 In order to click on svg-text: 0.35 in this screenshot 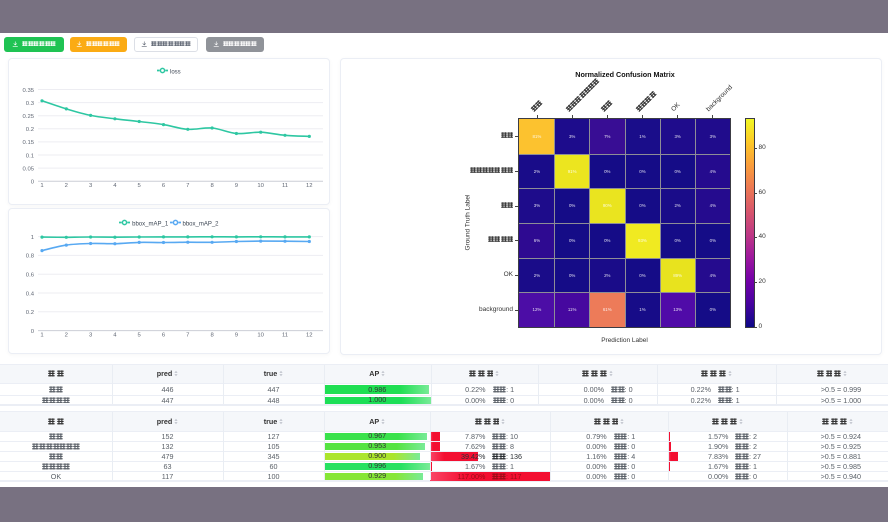, I will do `click(29, 90)`.